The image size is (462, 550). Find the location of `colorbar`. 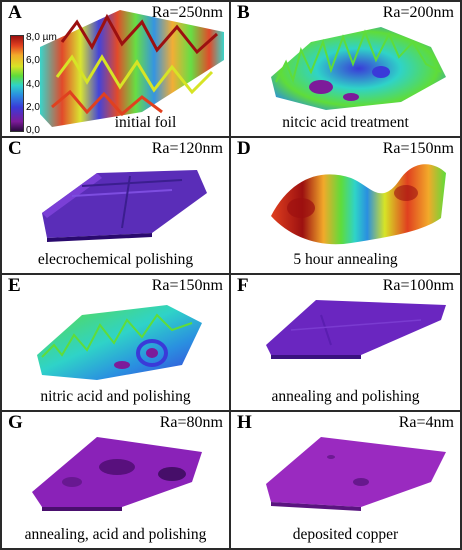

colorbar is located at coordinates (17, 83).